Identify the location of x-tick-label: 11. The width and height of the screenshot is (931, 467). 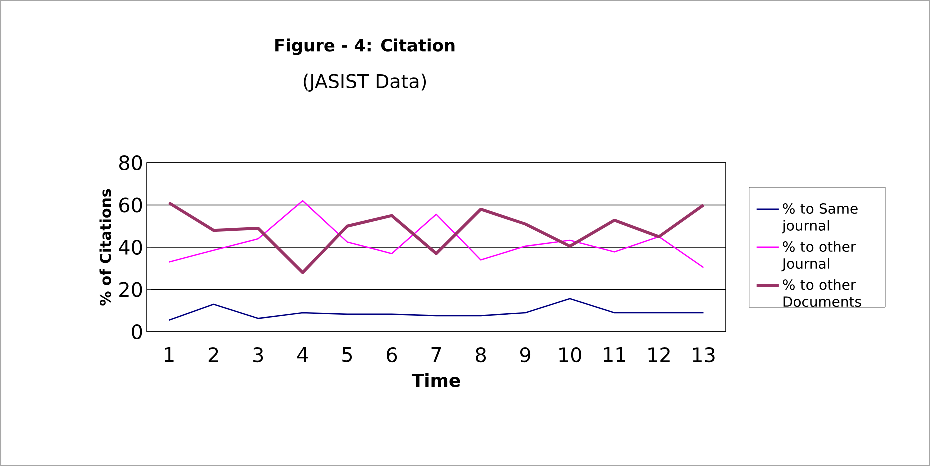
(615, 355).